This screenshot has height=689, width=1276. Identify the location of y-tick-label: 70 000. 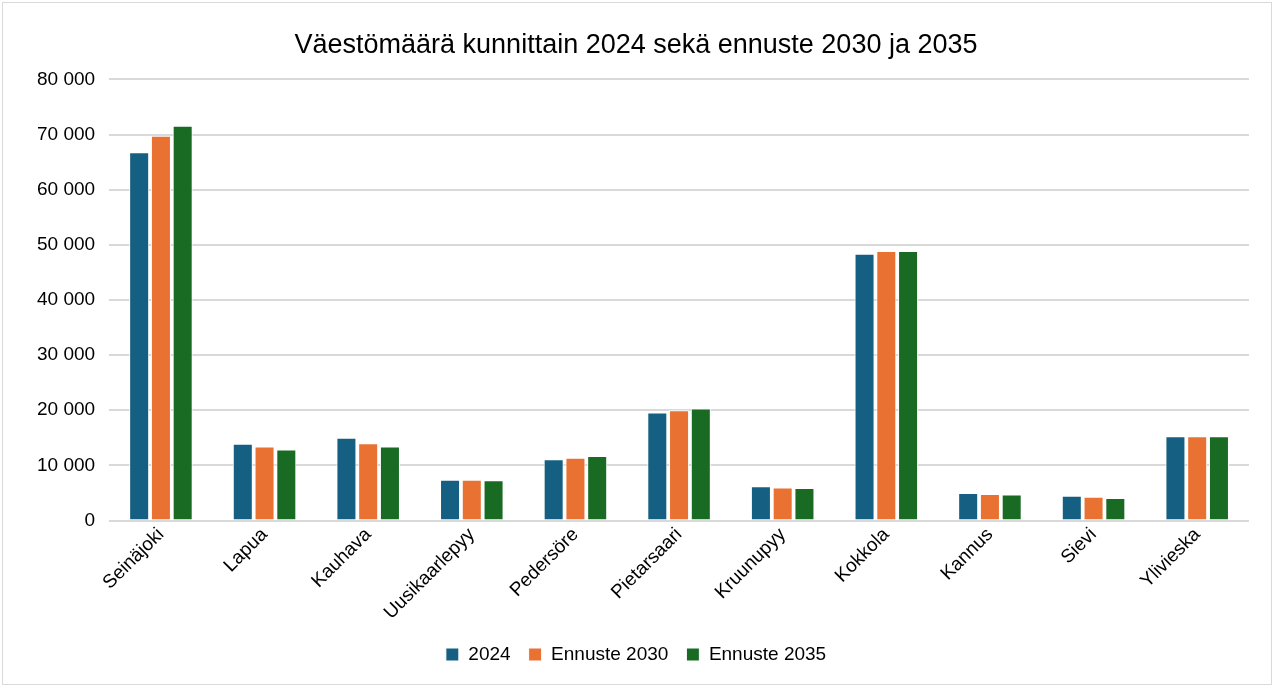
(66, 133).